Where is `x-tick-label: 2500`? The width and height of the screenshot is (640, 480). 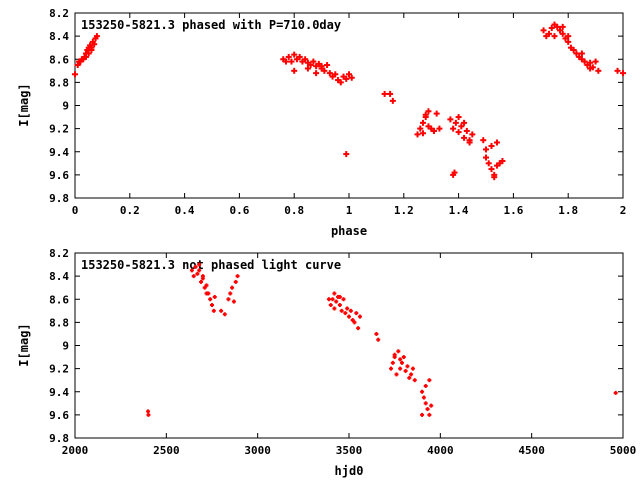 x-tick-label: 2500 is located at coordinates (166, 450).